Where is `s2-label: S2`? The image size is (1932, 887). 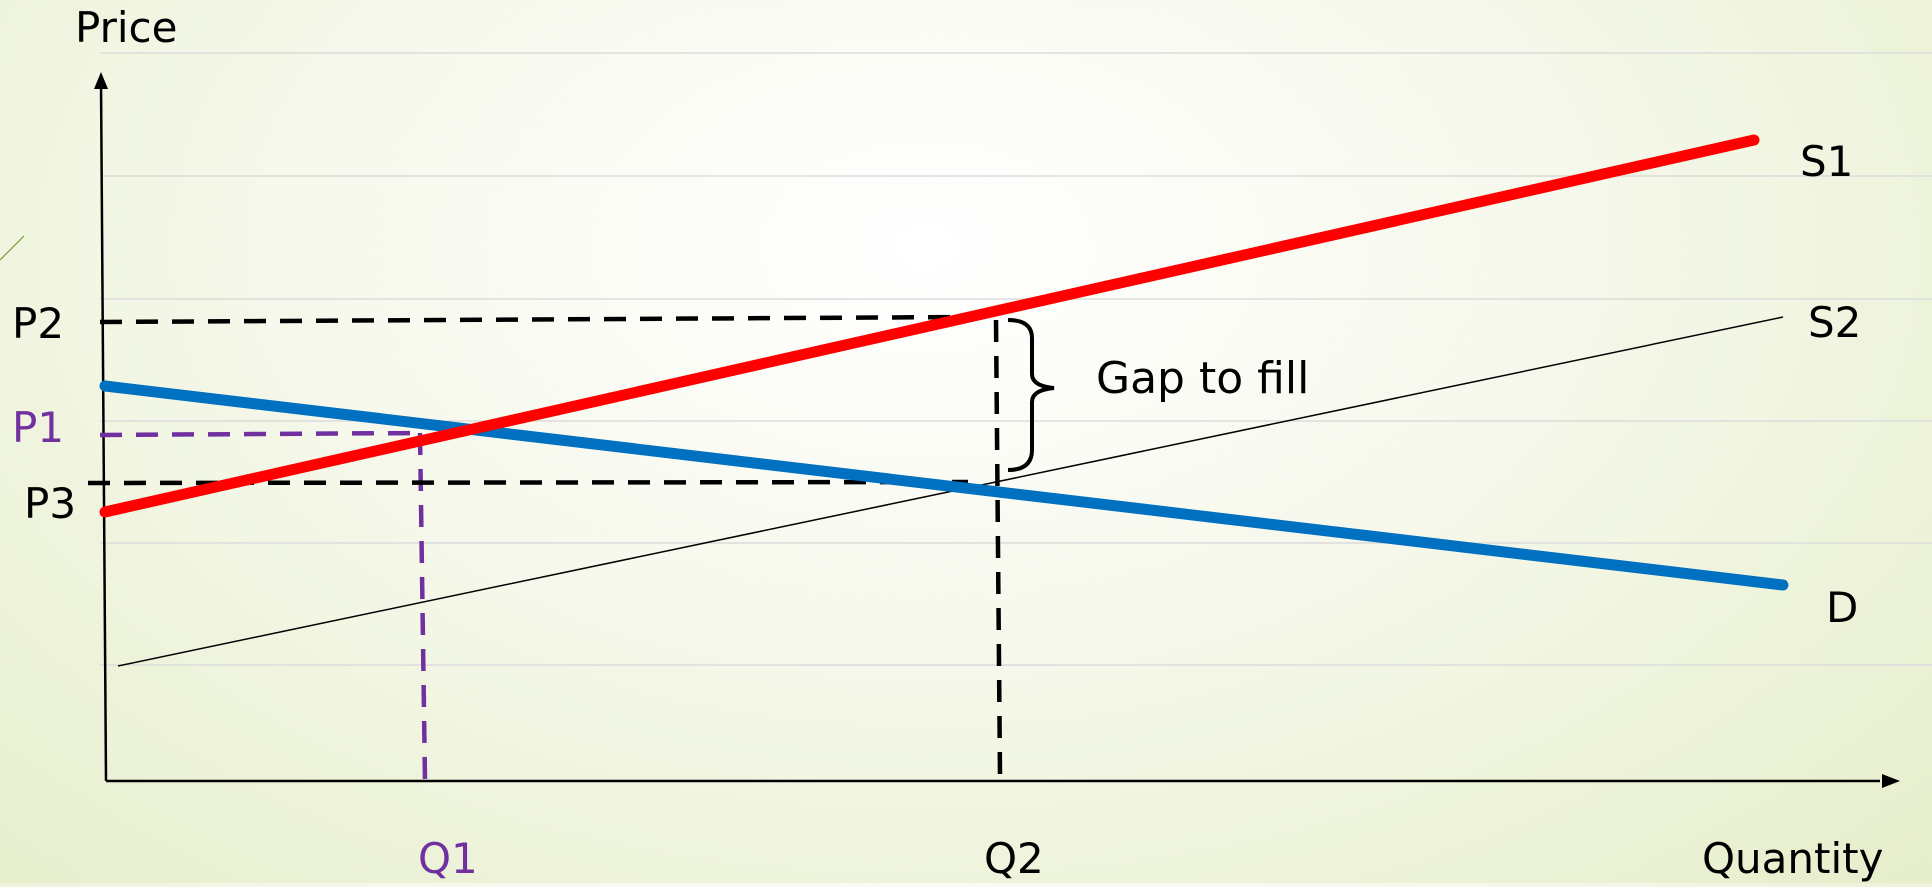
s2-label: S2 is located at coordinates (1834, 322).